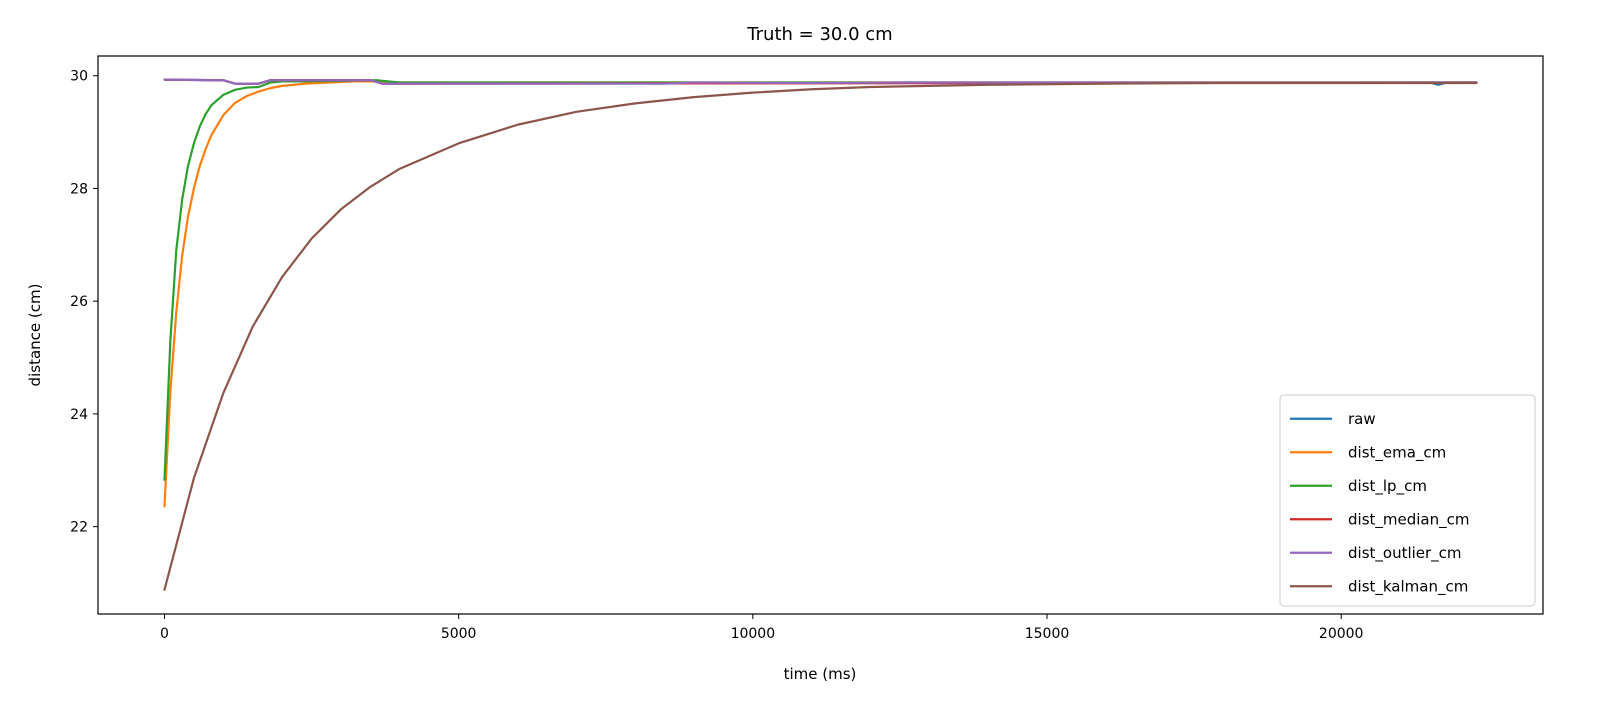 This screenshot has width=1600, height=720. What do you see at coordinates (820, 81) in the screenshot?
I see `series-line-dist-outlier-cm` at bounding box center [820, 81].